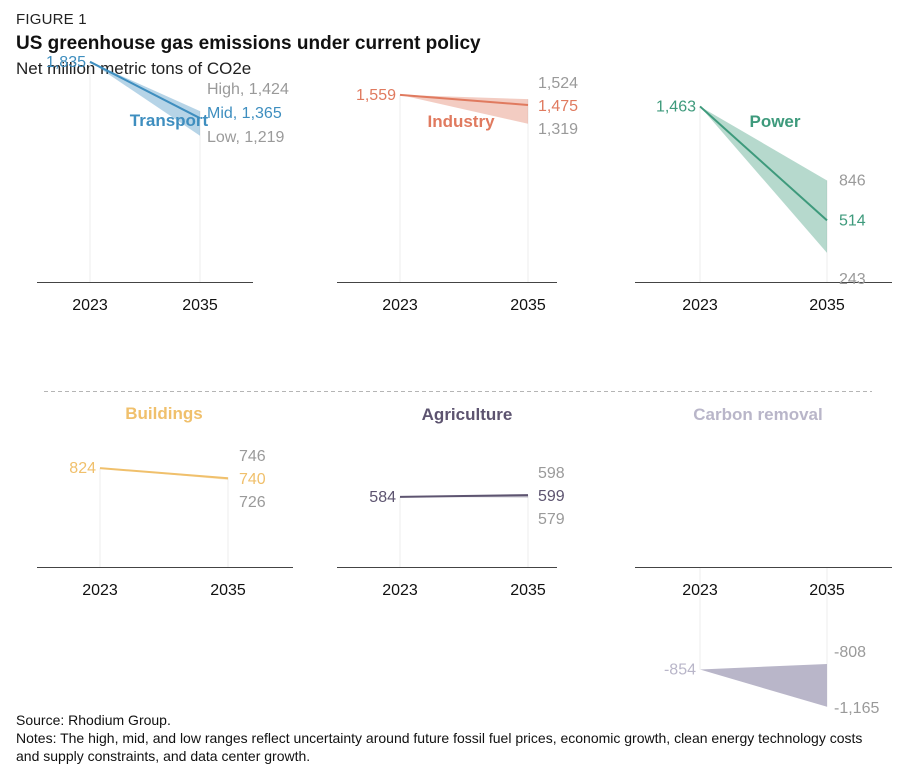  What do you see at coordinates (134, 68) in the screenshot?
I see `figure-subtitle: Net million metric tons of CO2e` at bounding box center [134, 68].